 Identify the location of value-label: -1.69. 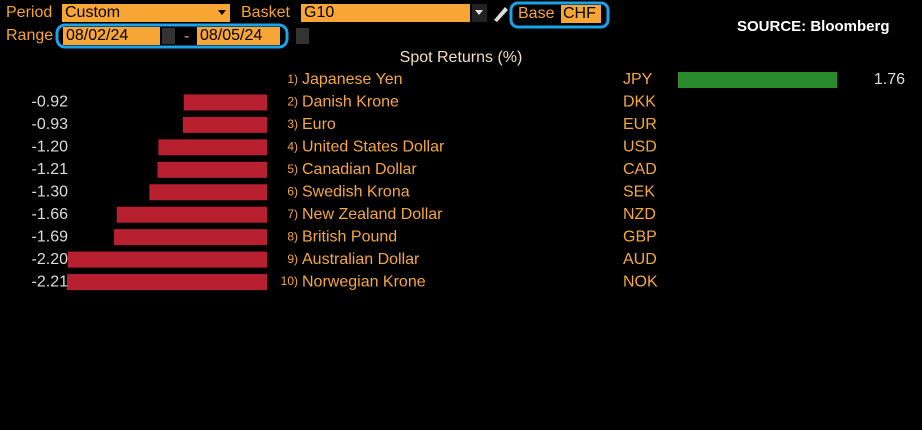
(50, 236).